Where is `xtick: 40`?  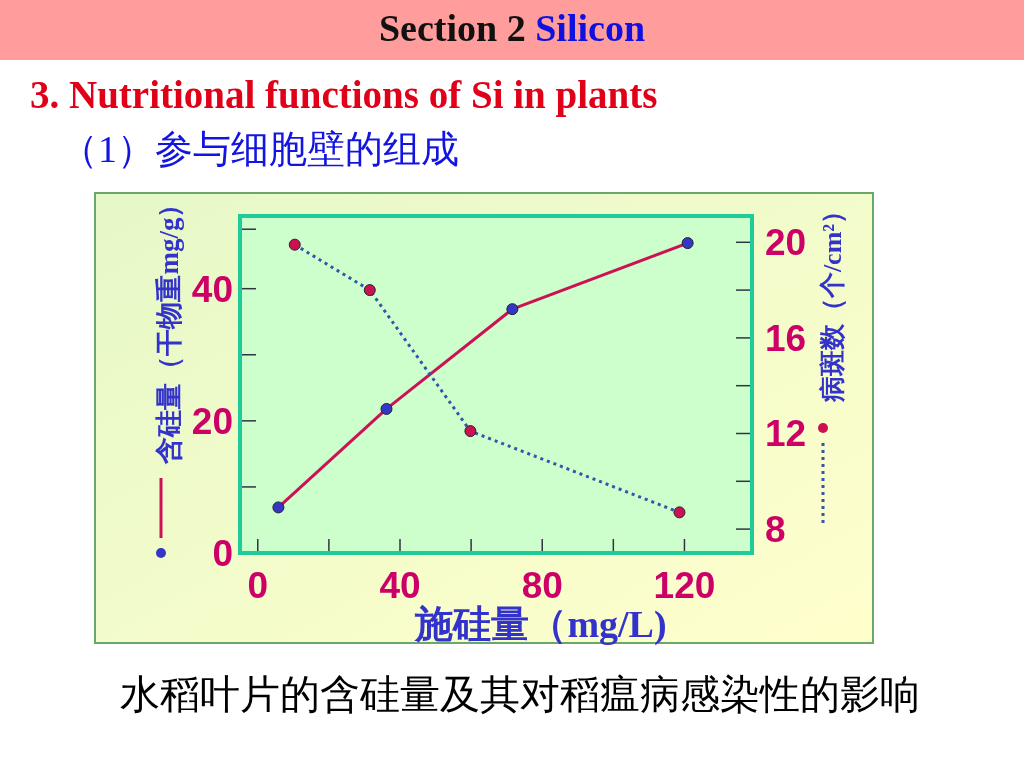
xtick: 40 is located at coordinates (400, 585).